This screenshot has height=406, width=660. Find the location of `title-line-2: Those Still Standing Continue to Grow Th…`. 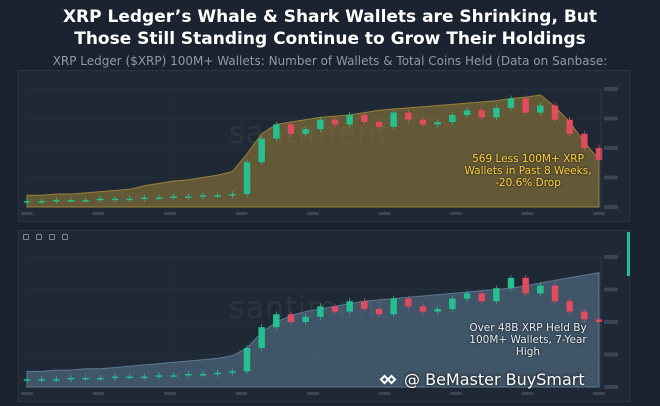

title-line-2: Those Still Standing Continue to Grow Th… is located at coordinates (330, 39).